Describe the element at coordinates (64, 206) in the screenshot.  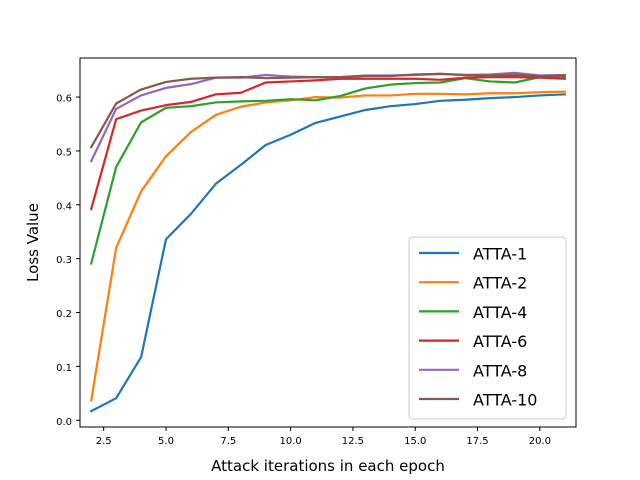
I see `y-tick-label: 0.4` at that location.